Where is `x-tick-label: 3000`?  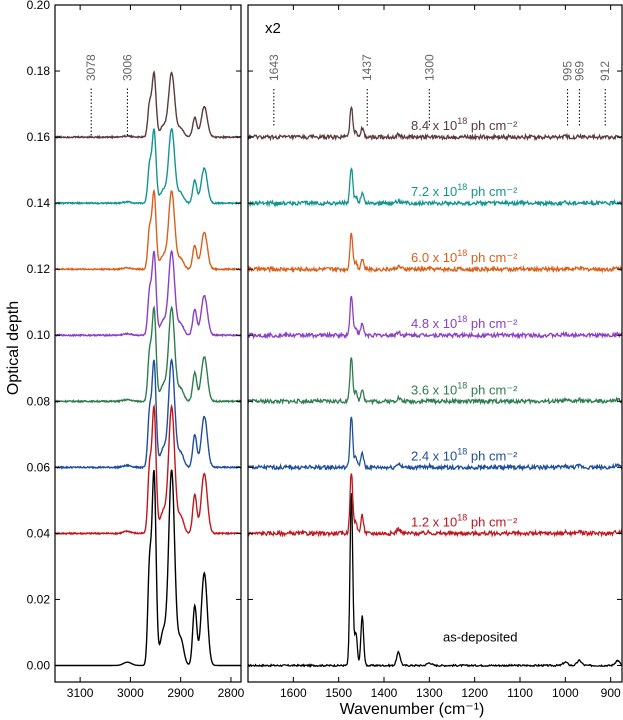
x-tick-label: 3000 is located at coordinates (130, 693).